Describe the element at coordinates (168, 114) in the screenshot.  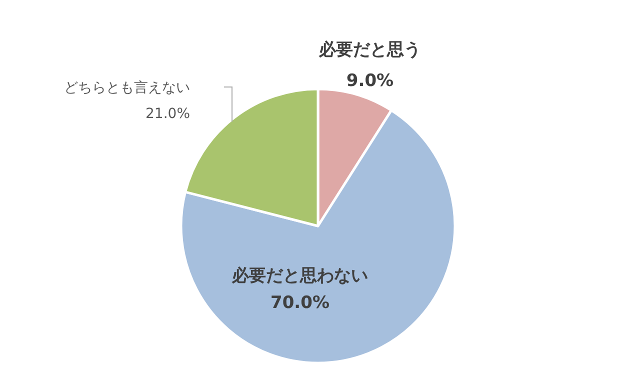
I see `data-label: 21.0%` at that location.